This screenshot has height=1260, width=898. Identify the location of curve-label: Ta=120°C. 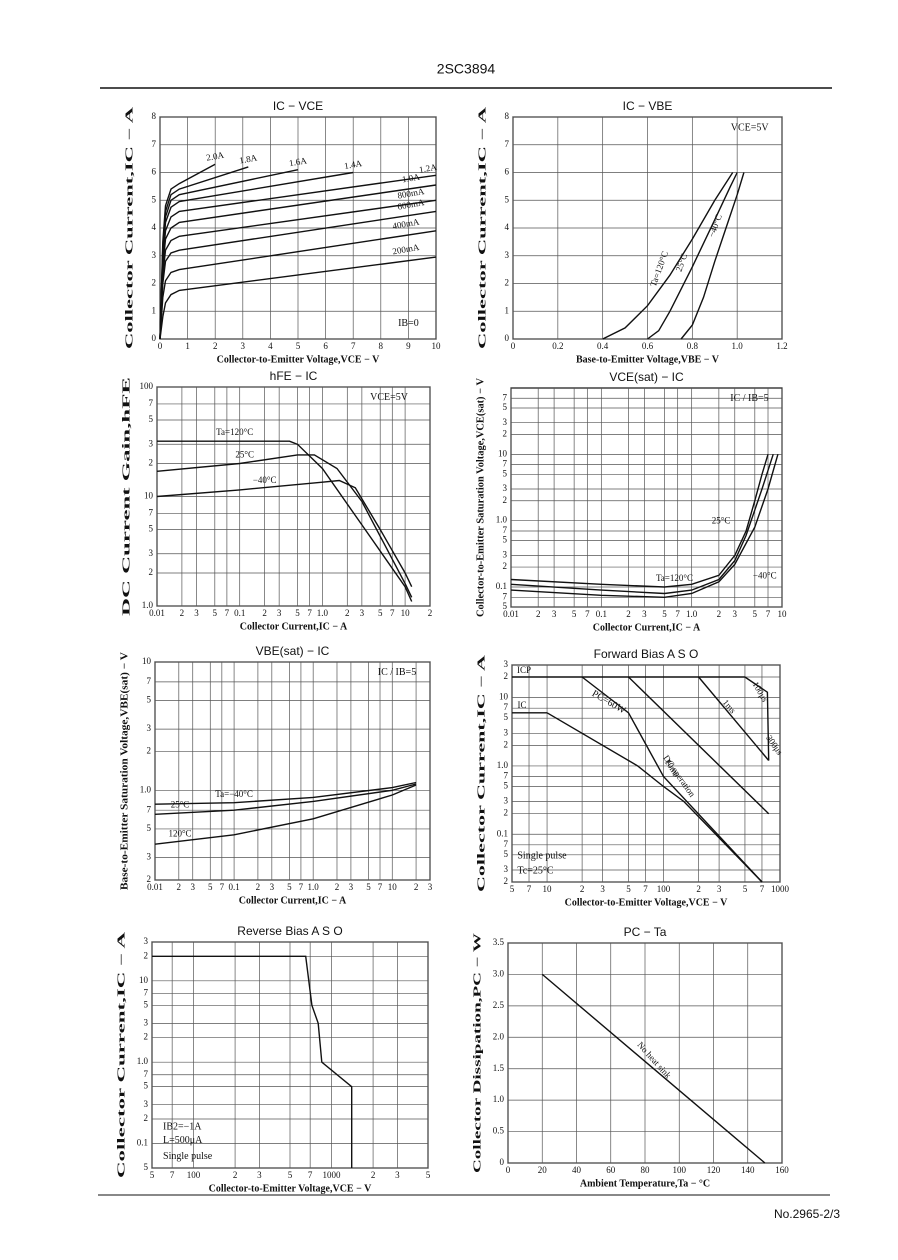
(234, 432).